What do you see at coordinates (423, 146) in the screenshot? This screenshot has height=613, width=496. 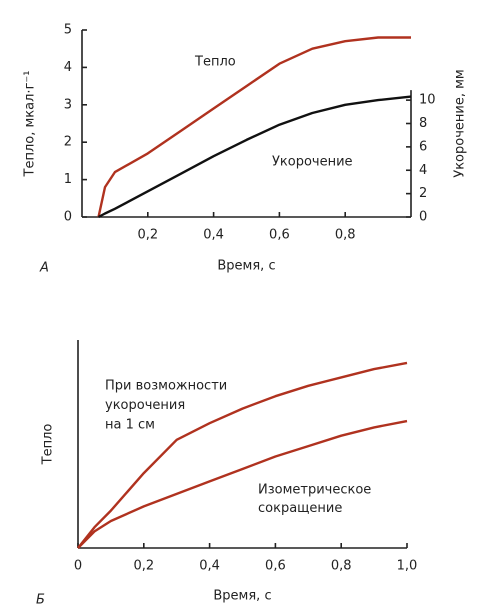 I see `y2-tick-label: 6` at bounding box center [423, 146].